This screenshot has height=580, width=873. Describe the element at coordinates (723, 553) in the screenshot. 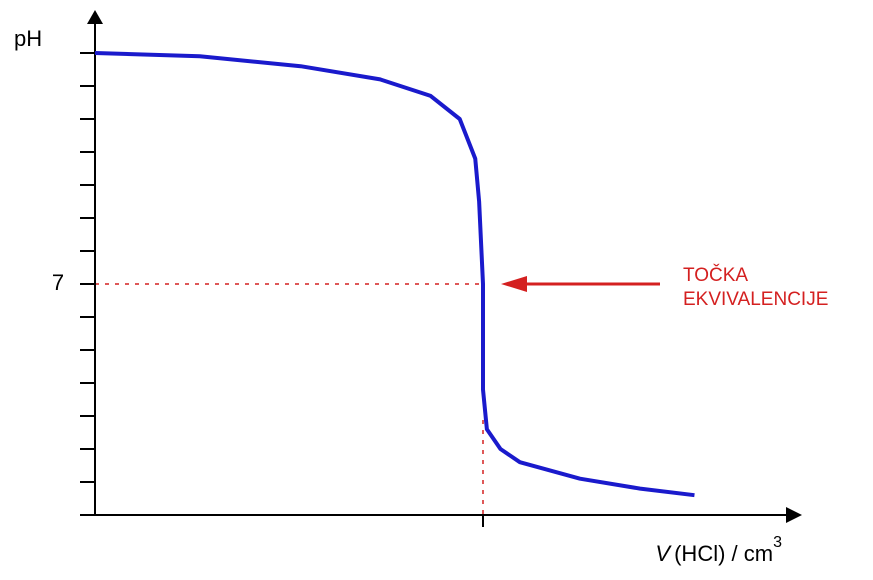

I see `x-label-text: (HCl) / cm` at that location.